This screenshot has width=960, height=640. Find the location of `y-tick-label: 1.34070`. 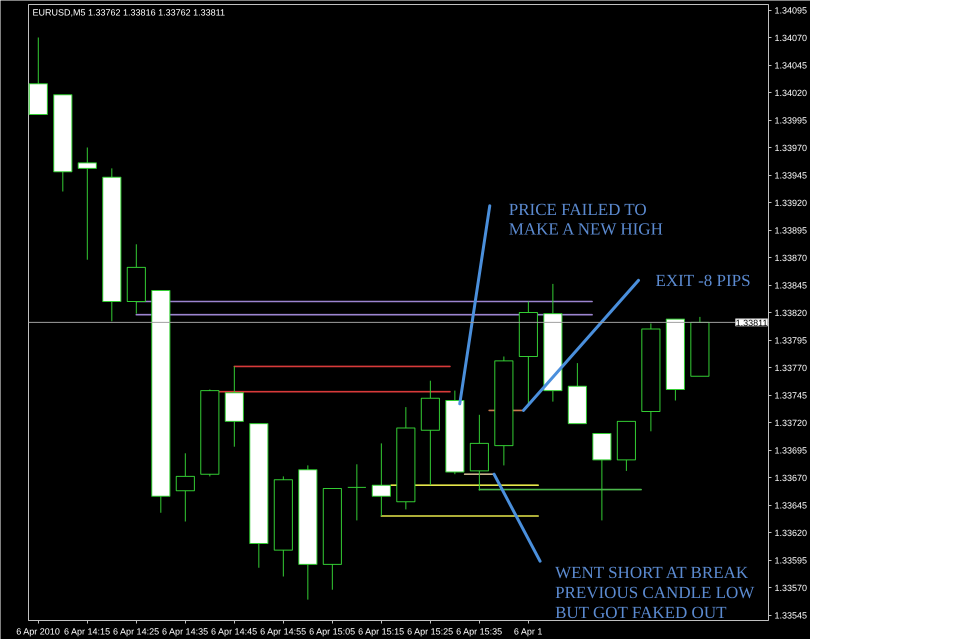

y-tick-label: 1.34070 is located at coordinates (791, 38).